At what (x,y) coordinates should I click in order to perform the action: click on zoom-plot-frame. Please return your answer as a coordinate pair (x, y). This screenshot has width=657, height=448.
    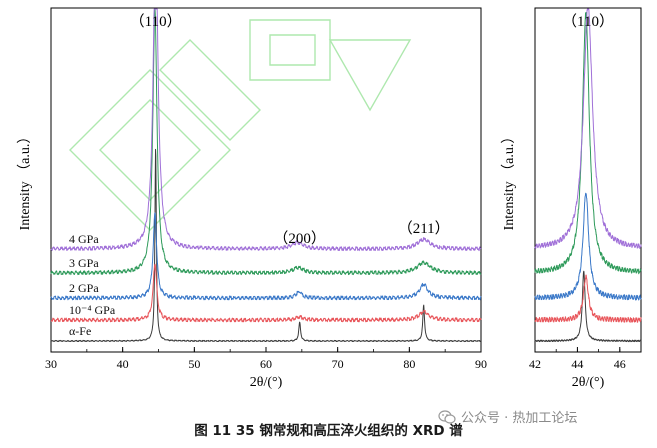
    Looking at the image, I should click on (588, 180).